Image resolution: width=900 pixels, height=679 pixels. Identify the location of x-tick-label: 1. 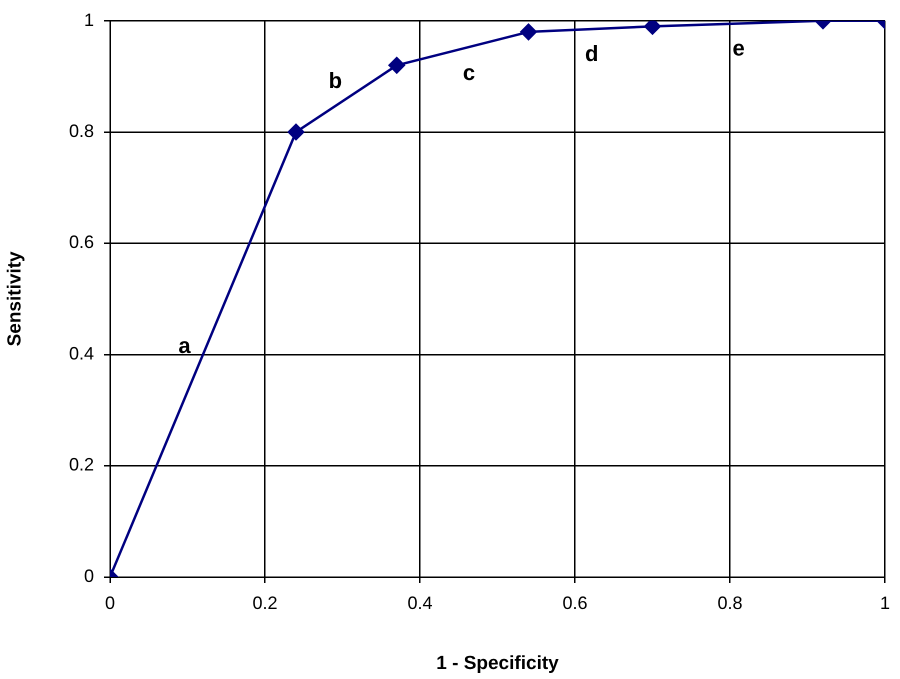
(885, 602).